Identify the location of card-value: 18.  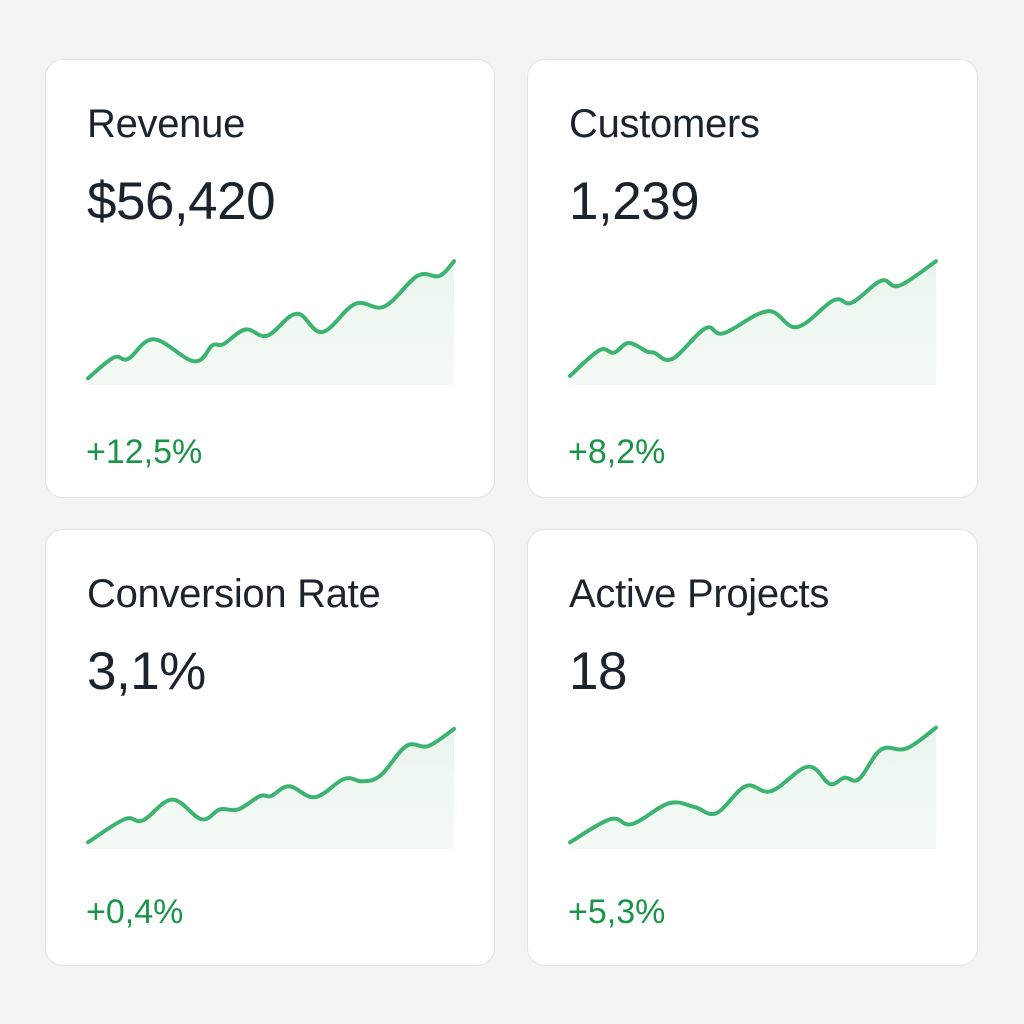
(598, 671).